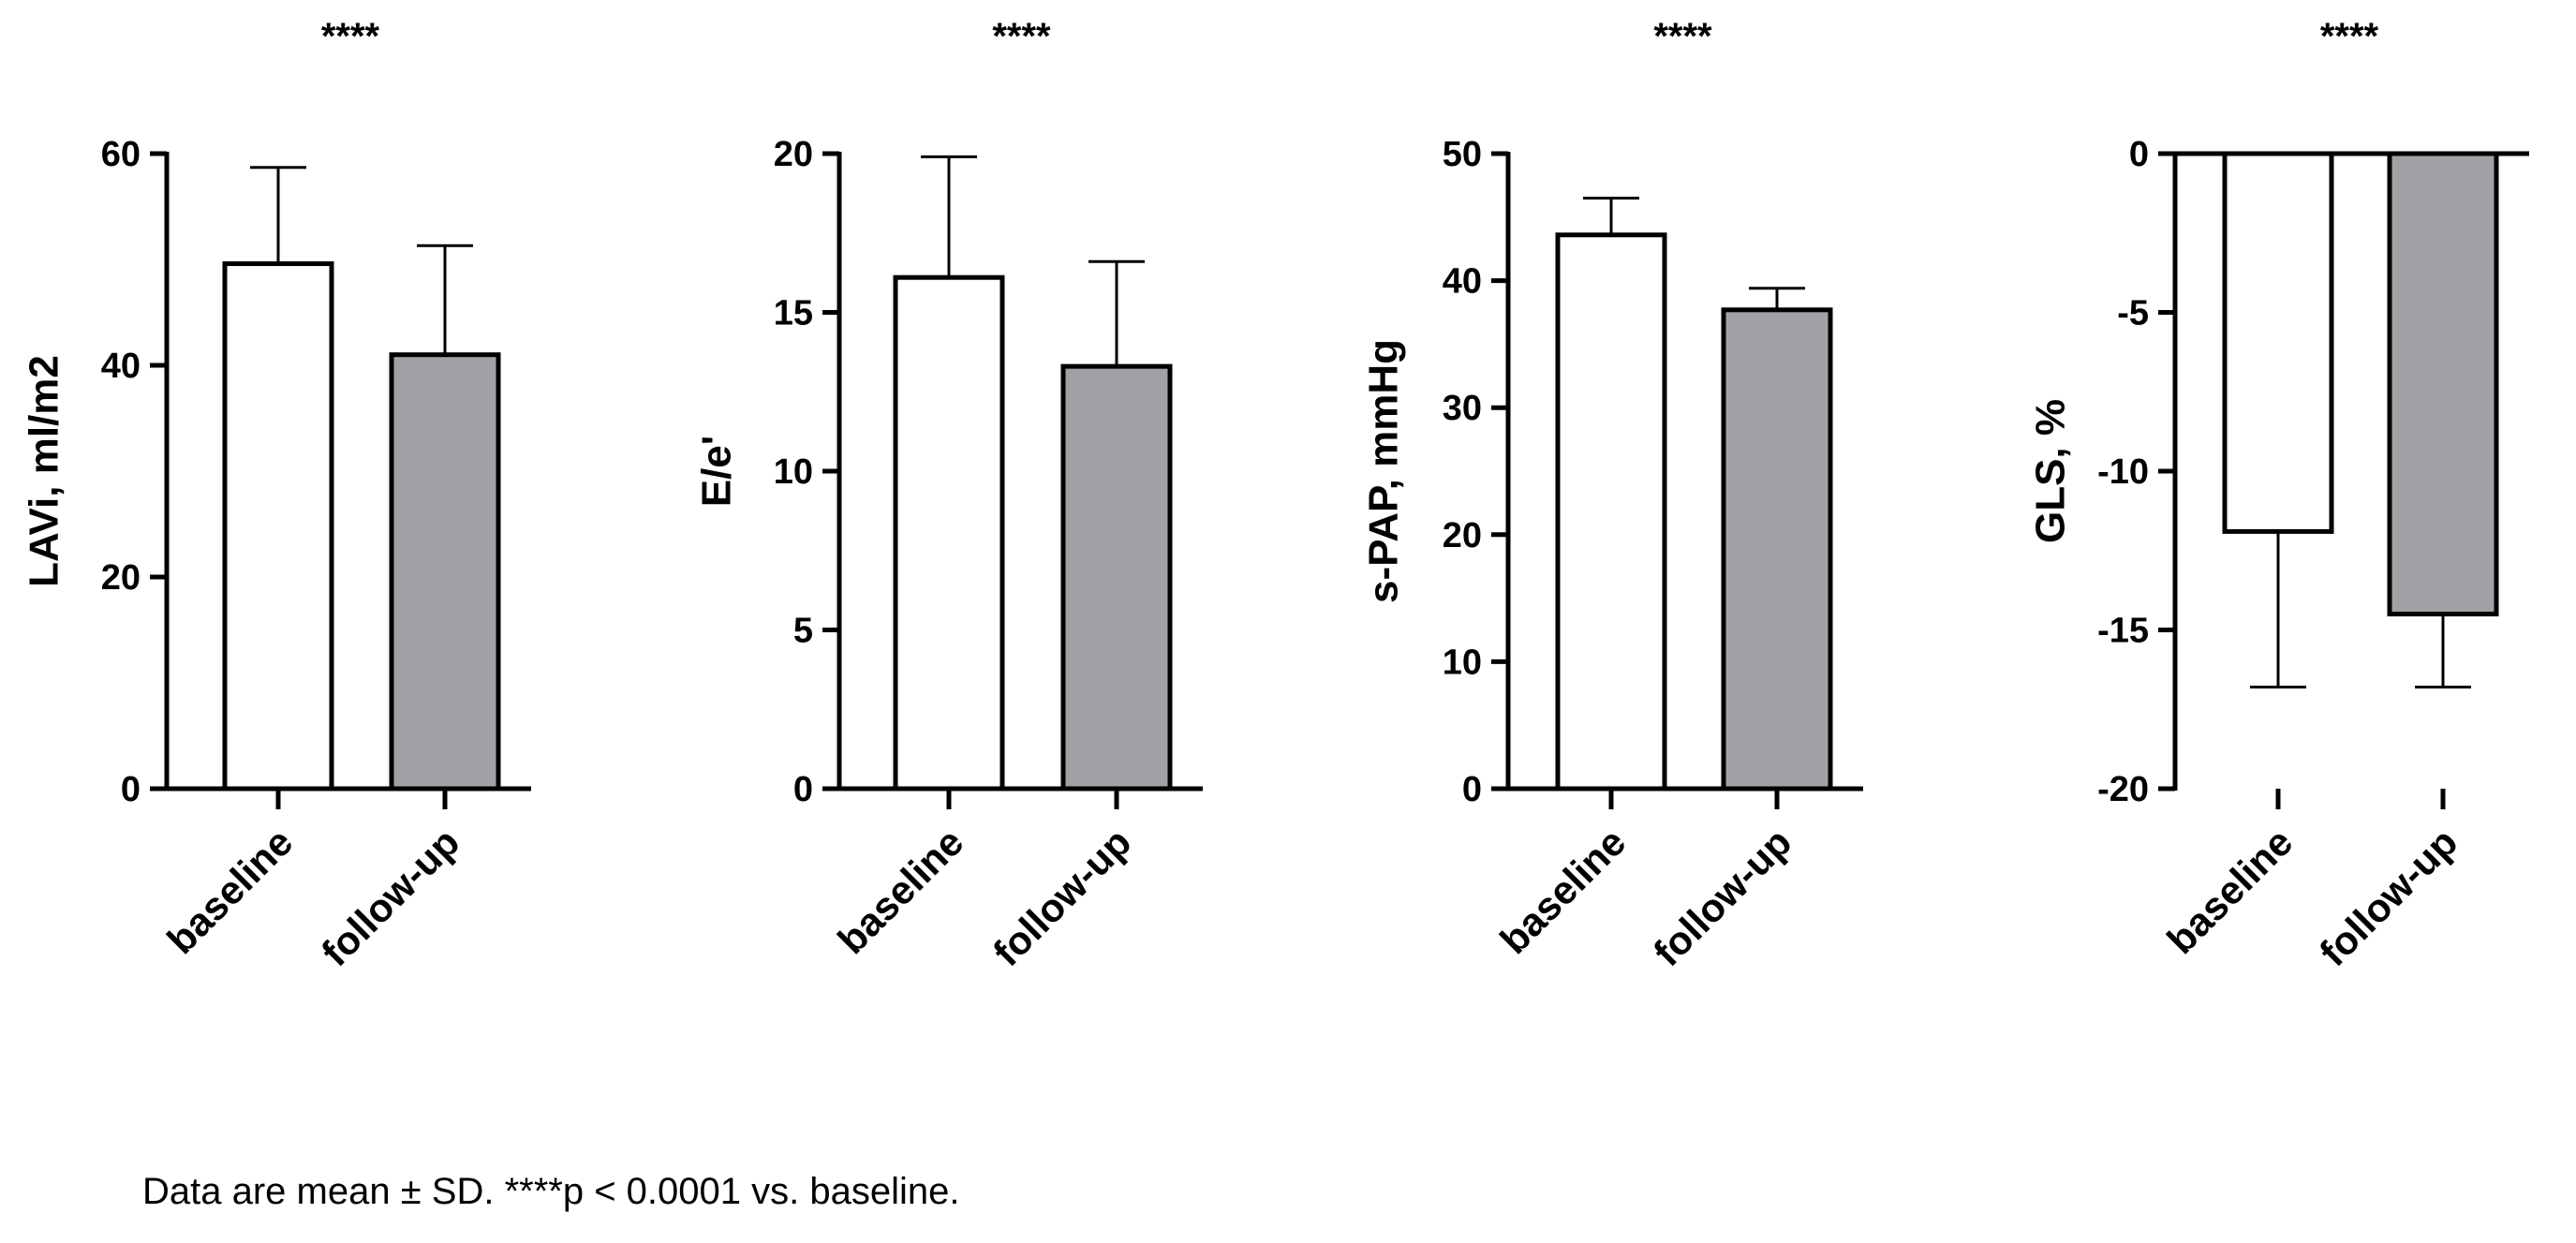 The width and height of the screenshot is (2576, 1243). What do you see at coordinates (2133, 314) in the screenshot?
I see `y-tick-label: -5` at bounding box center [2133, 314].